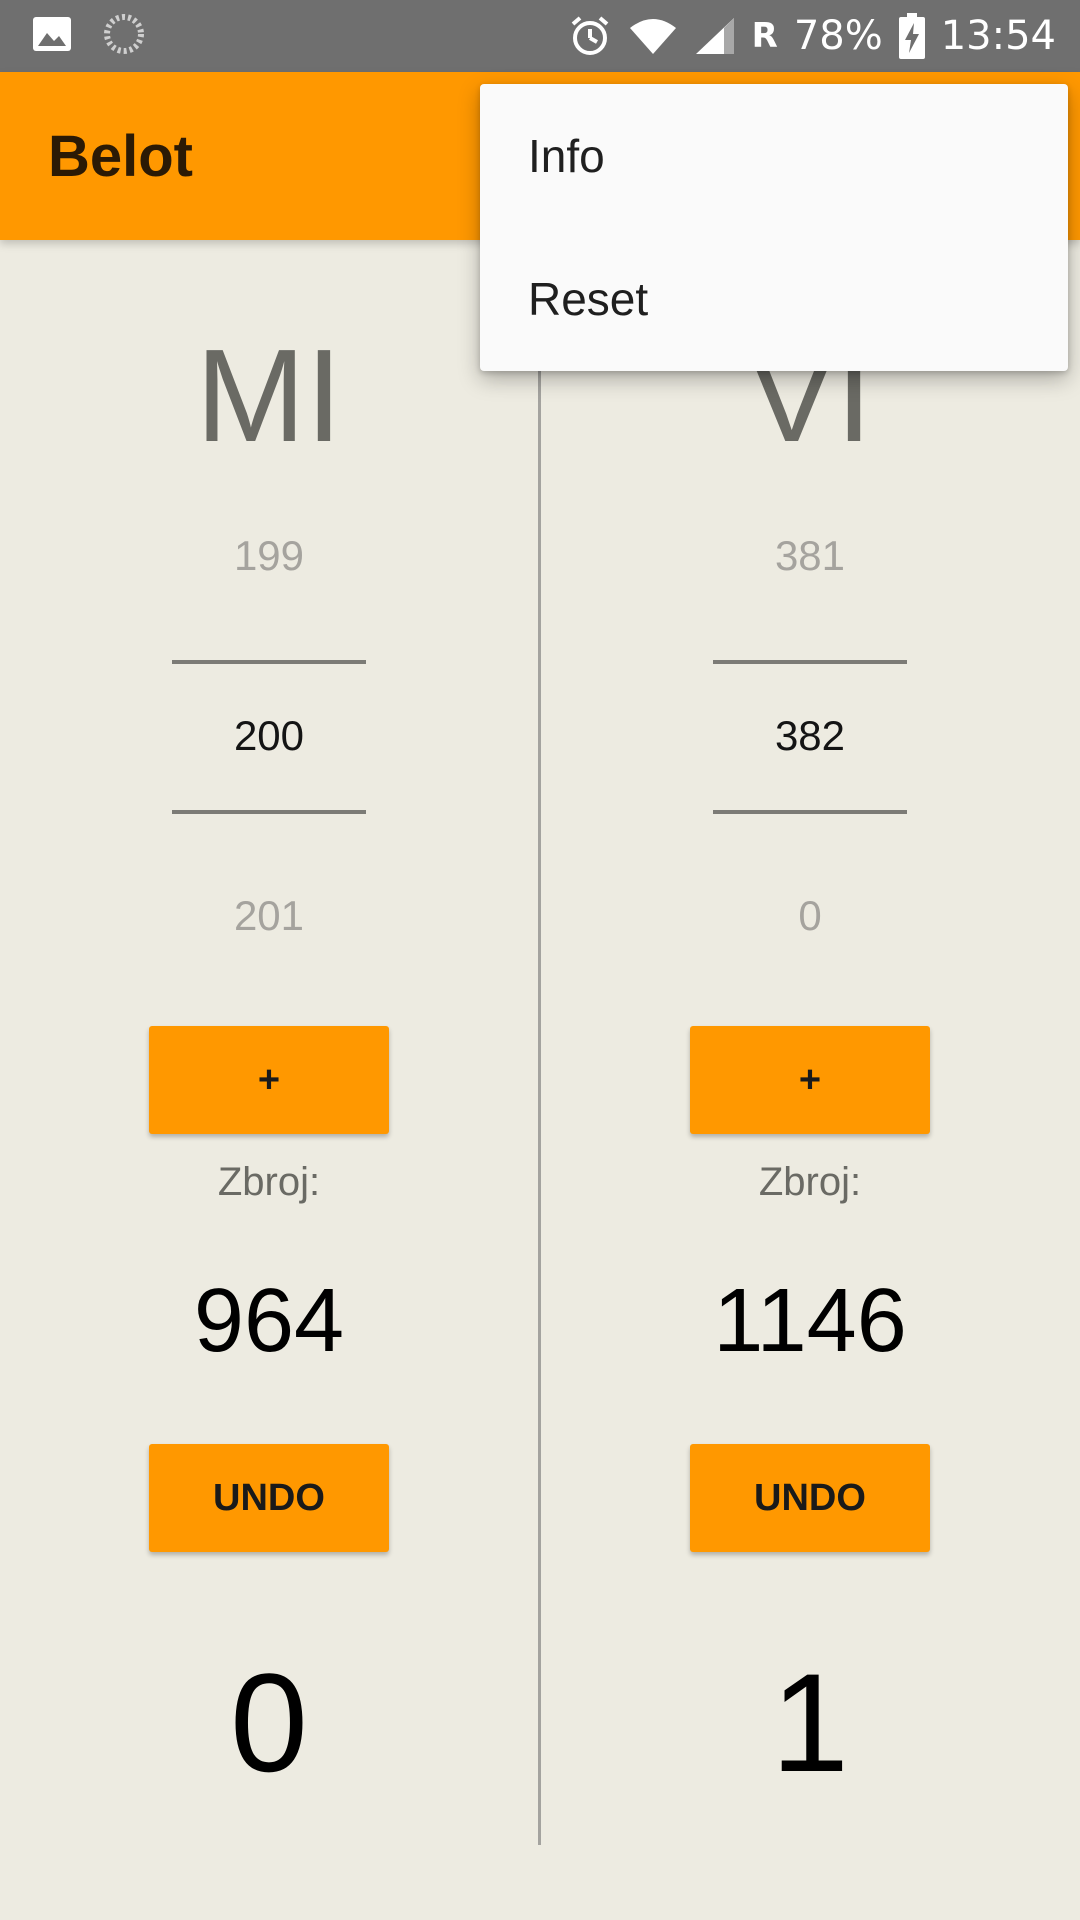 This screenshot has width=1080, height=1920. I want to click on clock: 13:54, so click(998, 36).